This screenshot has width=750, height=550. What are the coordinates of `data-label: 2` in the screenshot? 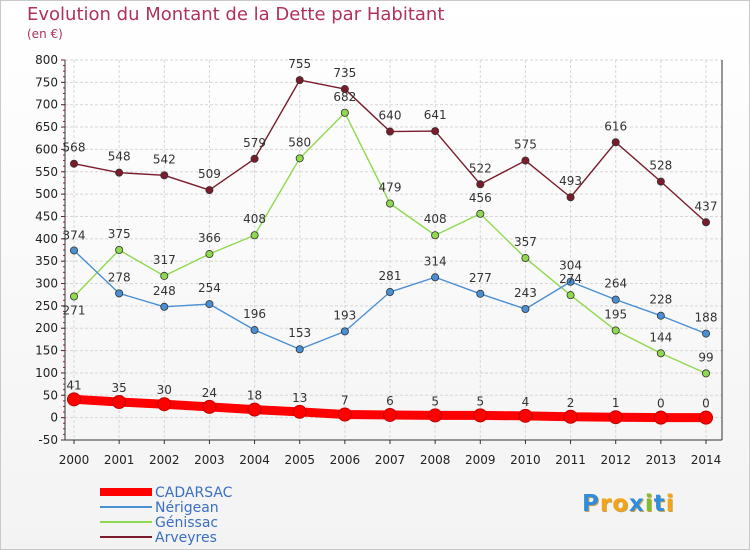 It's located at (571, 403).